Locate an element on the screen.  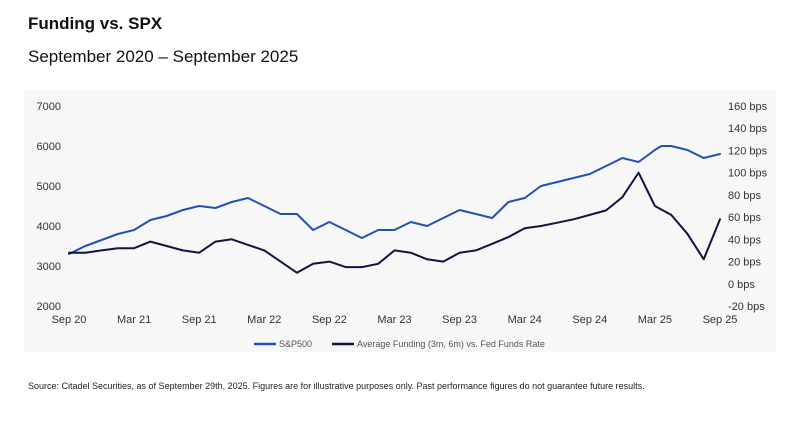
y-left-tick-label: 7000 is located at coordinates (49, 107).